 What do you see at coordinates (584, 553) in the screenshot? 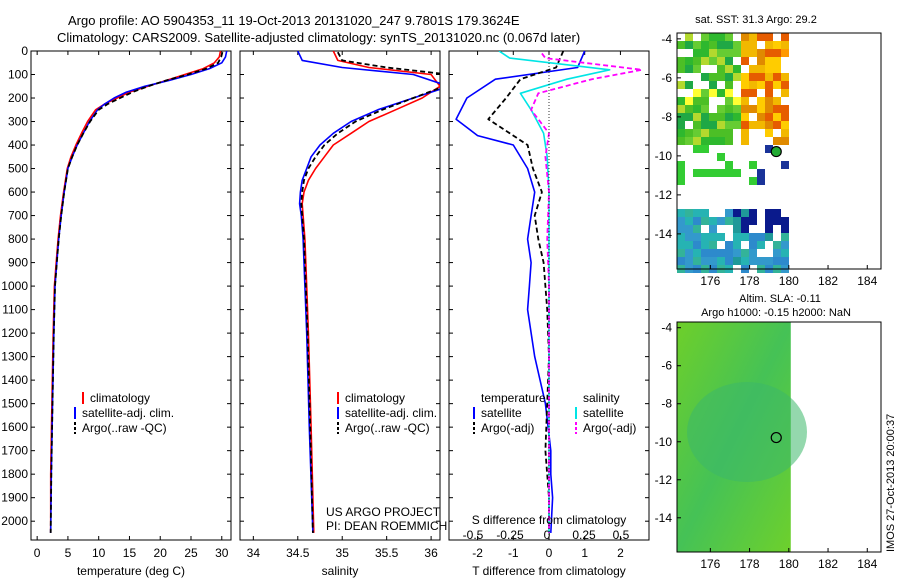
I see `x-tick-label: 1` at bounding box center [584, 553].